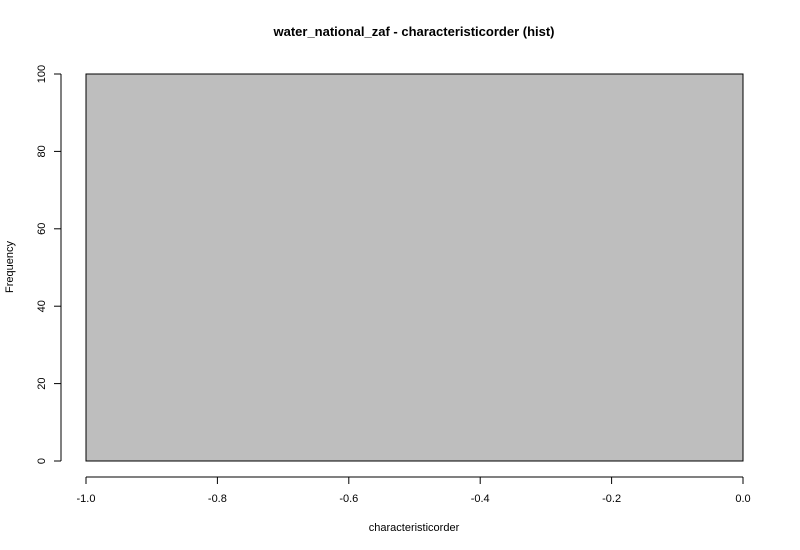 This screenshot has height=550, width=800. What do you see at coordinates (42, 229) in the screenshot?
I see `y-tick-label: 60` at bounding box center [42, 229].